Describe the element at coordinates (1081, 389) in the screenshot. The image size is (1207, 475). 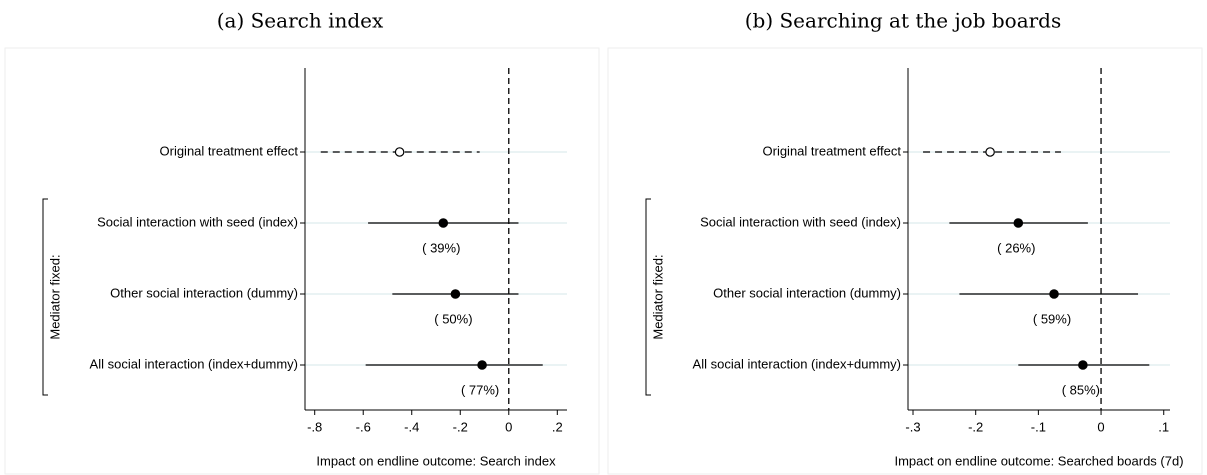
I see `share-label: ( 85%)` at that location.